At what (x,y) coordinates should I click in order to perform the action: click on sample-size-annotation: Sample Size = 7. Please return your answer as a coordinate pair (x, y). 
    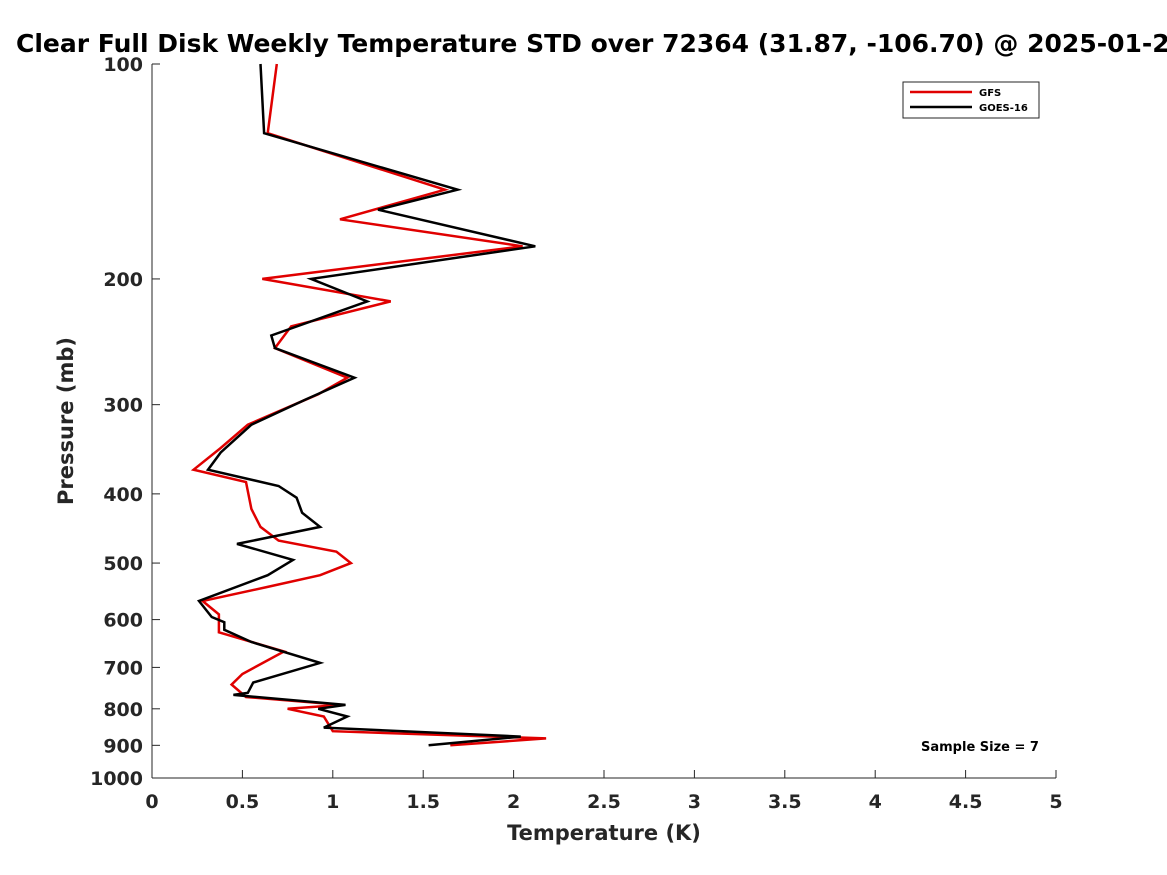
    Looking at the image, I should click on (980, 747).